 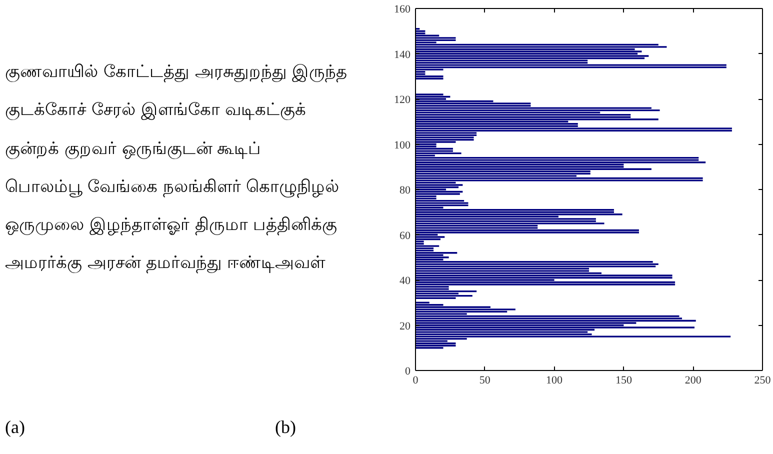 What do you see at coordinates (555, 380) in the screenshot?
I see `x-tick-label: 100` at bounding box center [555, 380].